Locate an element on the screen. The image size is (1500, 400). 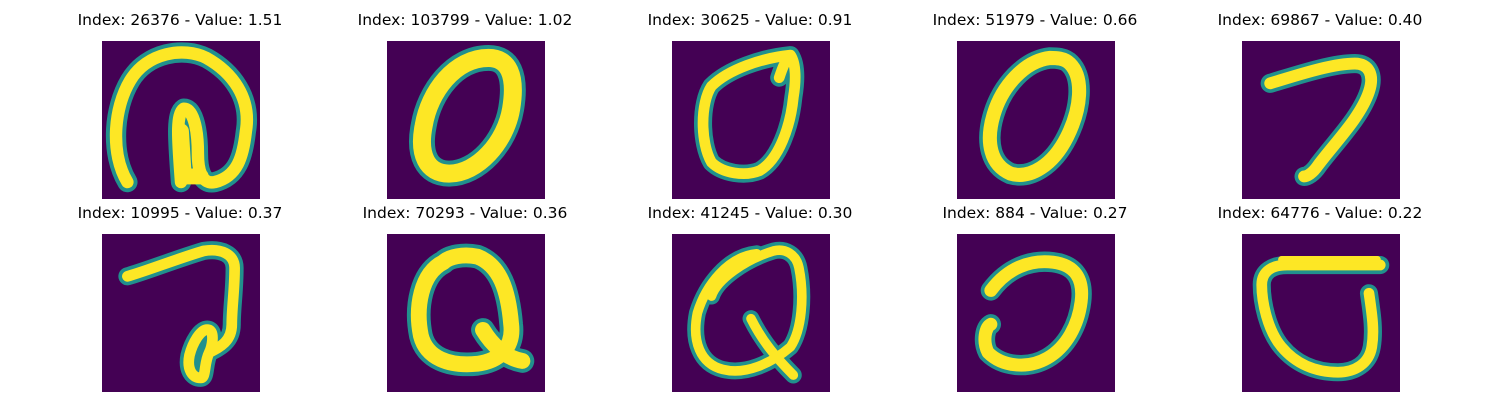
panel-title: Index: 69867 - Value: 0.40 is located at coordinates (1320, 20).